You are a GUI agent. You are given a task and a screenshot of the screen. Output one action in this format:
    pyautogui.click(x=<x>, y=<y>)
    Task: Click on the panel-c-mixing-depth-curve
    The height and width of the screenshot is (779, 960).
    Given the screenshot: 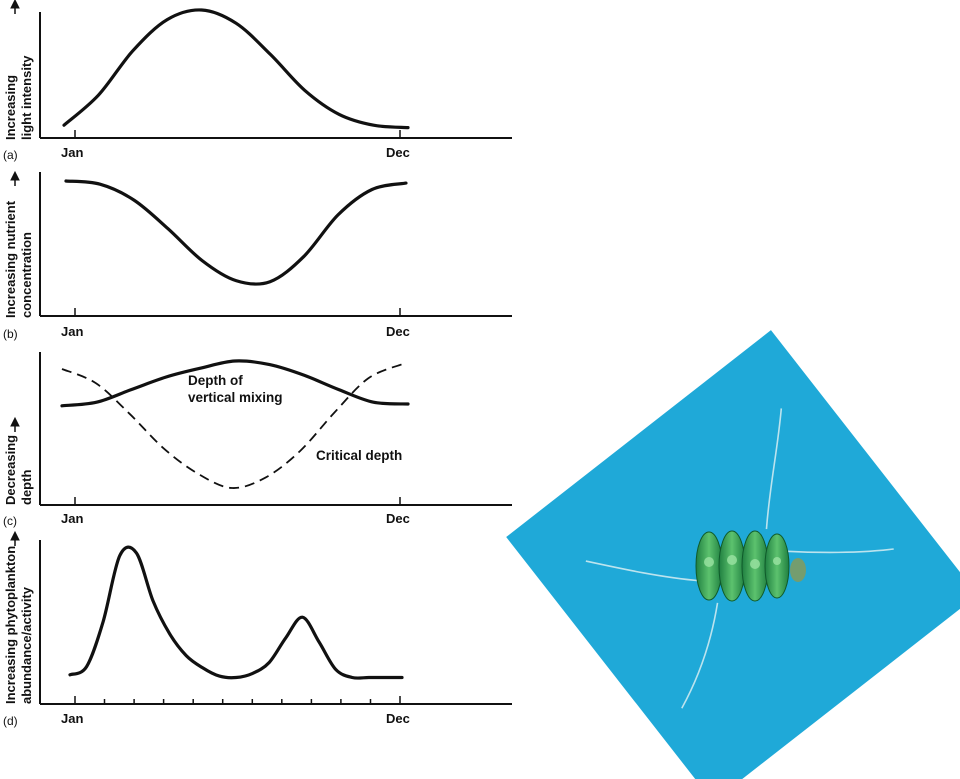 What is the action you would take?
    pyautogui.click(x=235, y=383)
    